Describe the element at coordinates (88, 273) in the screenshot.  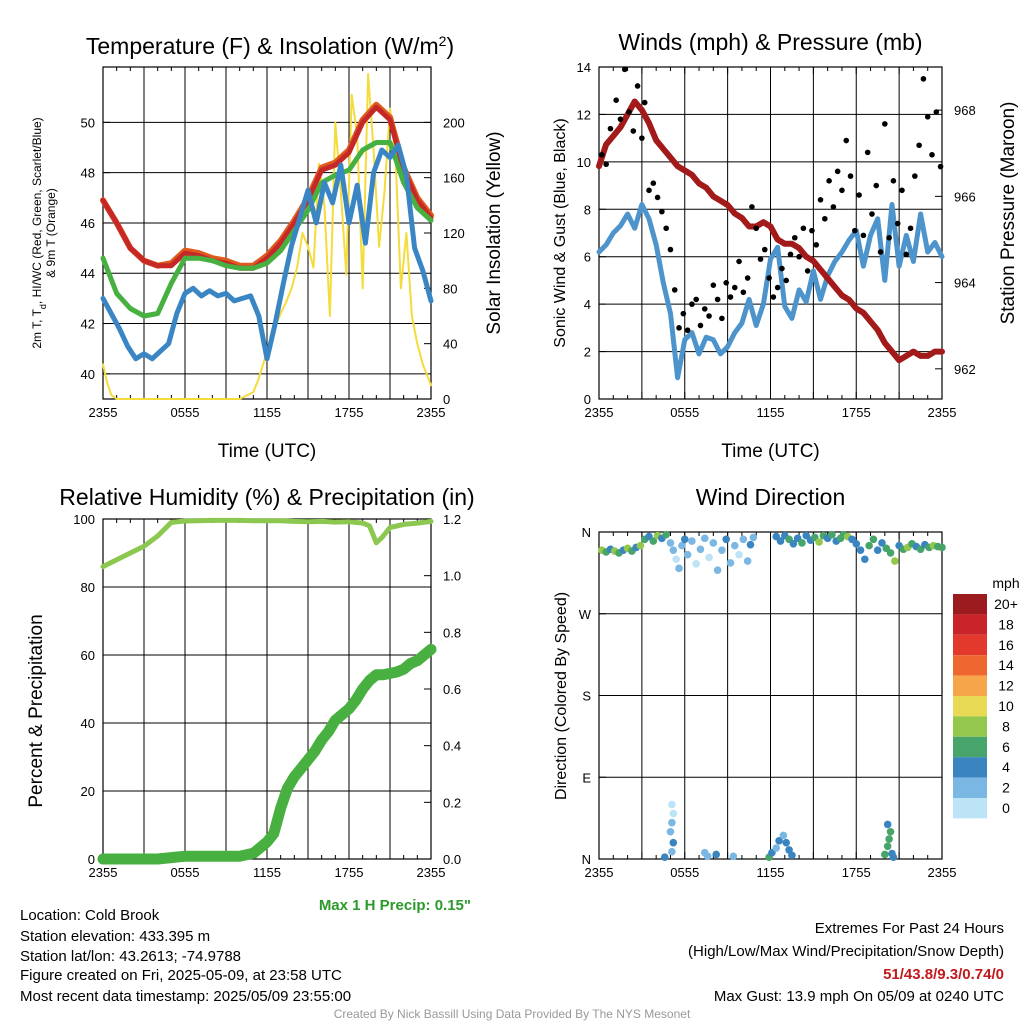
I see `temp-ytick-label: 44` at that location.